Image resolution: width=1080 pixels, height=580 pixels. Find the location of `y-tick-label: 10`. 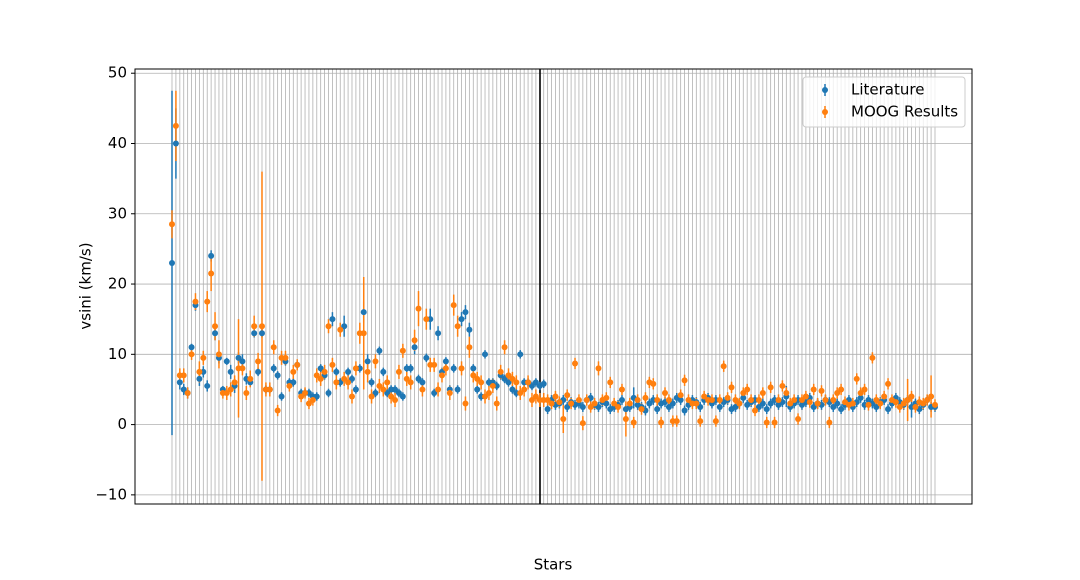

y-tick-label: 10 is located at coordinates (117, 354).